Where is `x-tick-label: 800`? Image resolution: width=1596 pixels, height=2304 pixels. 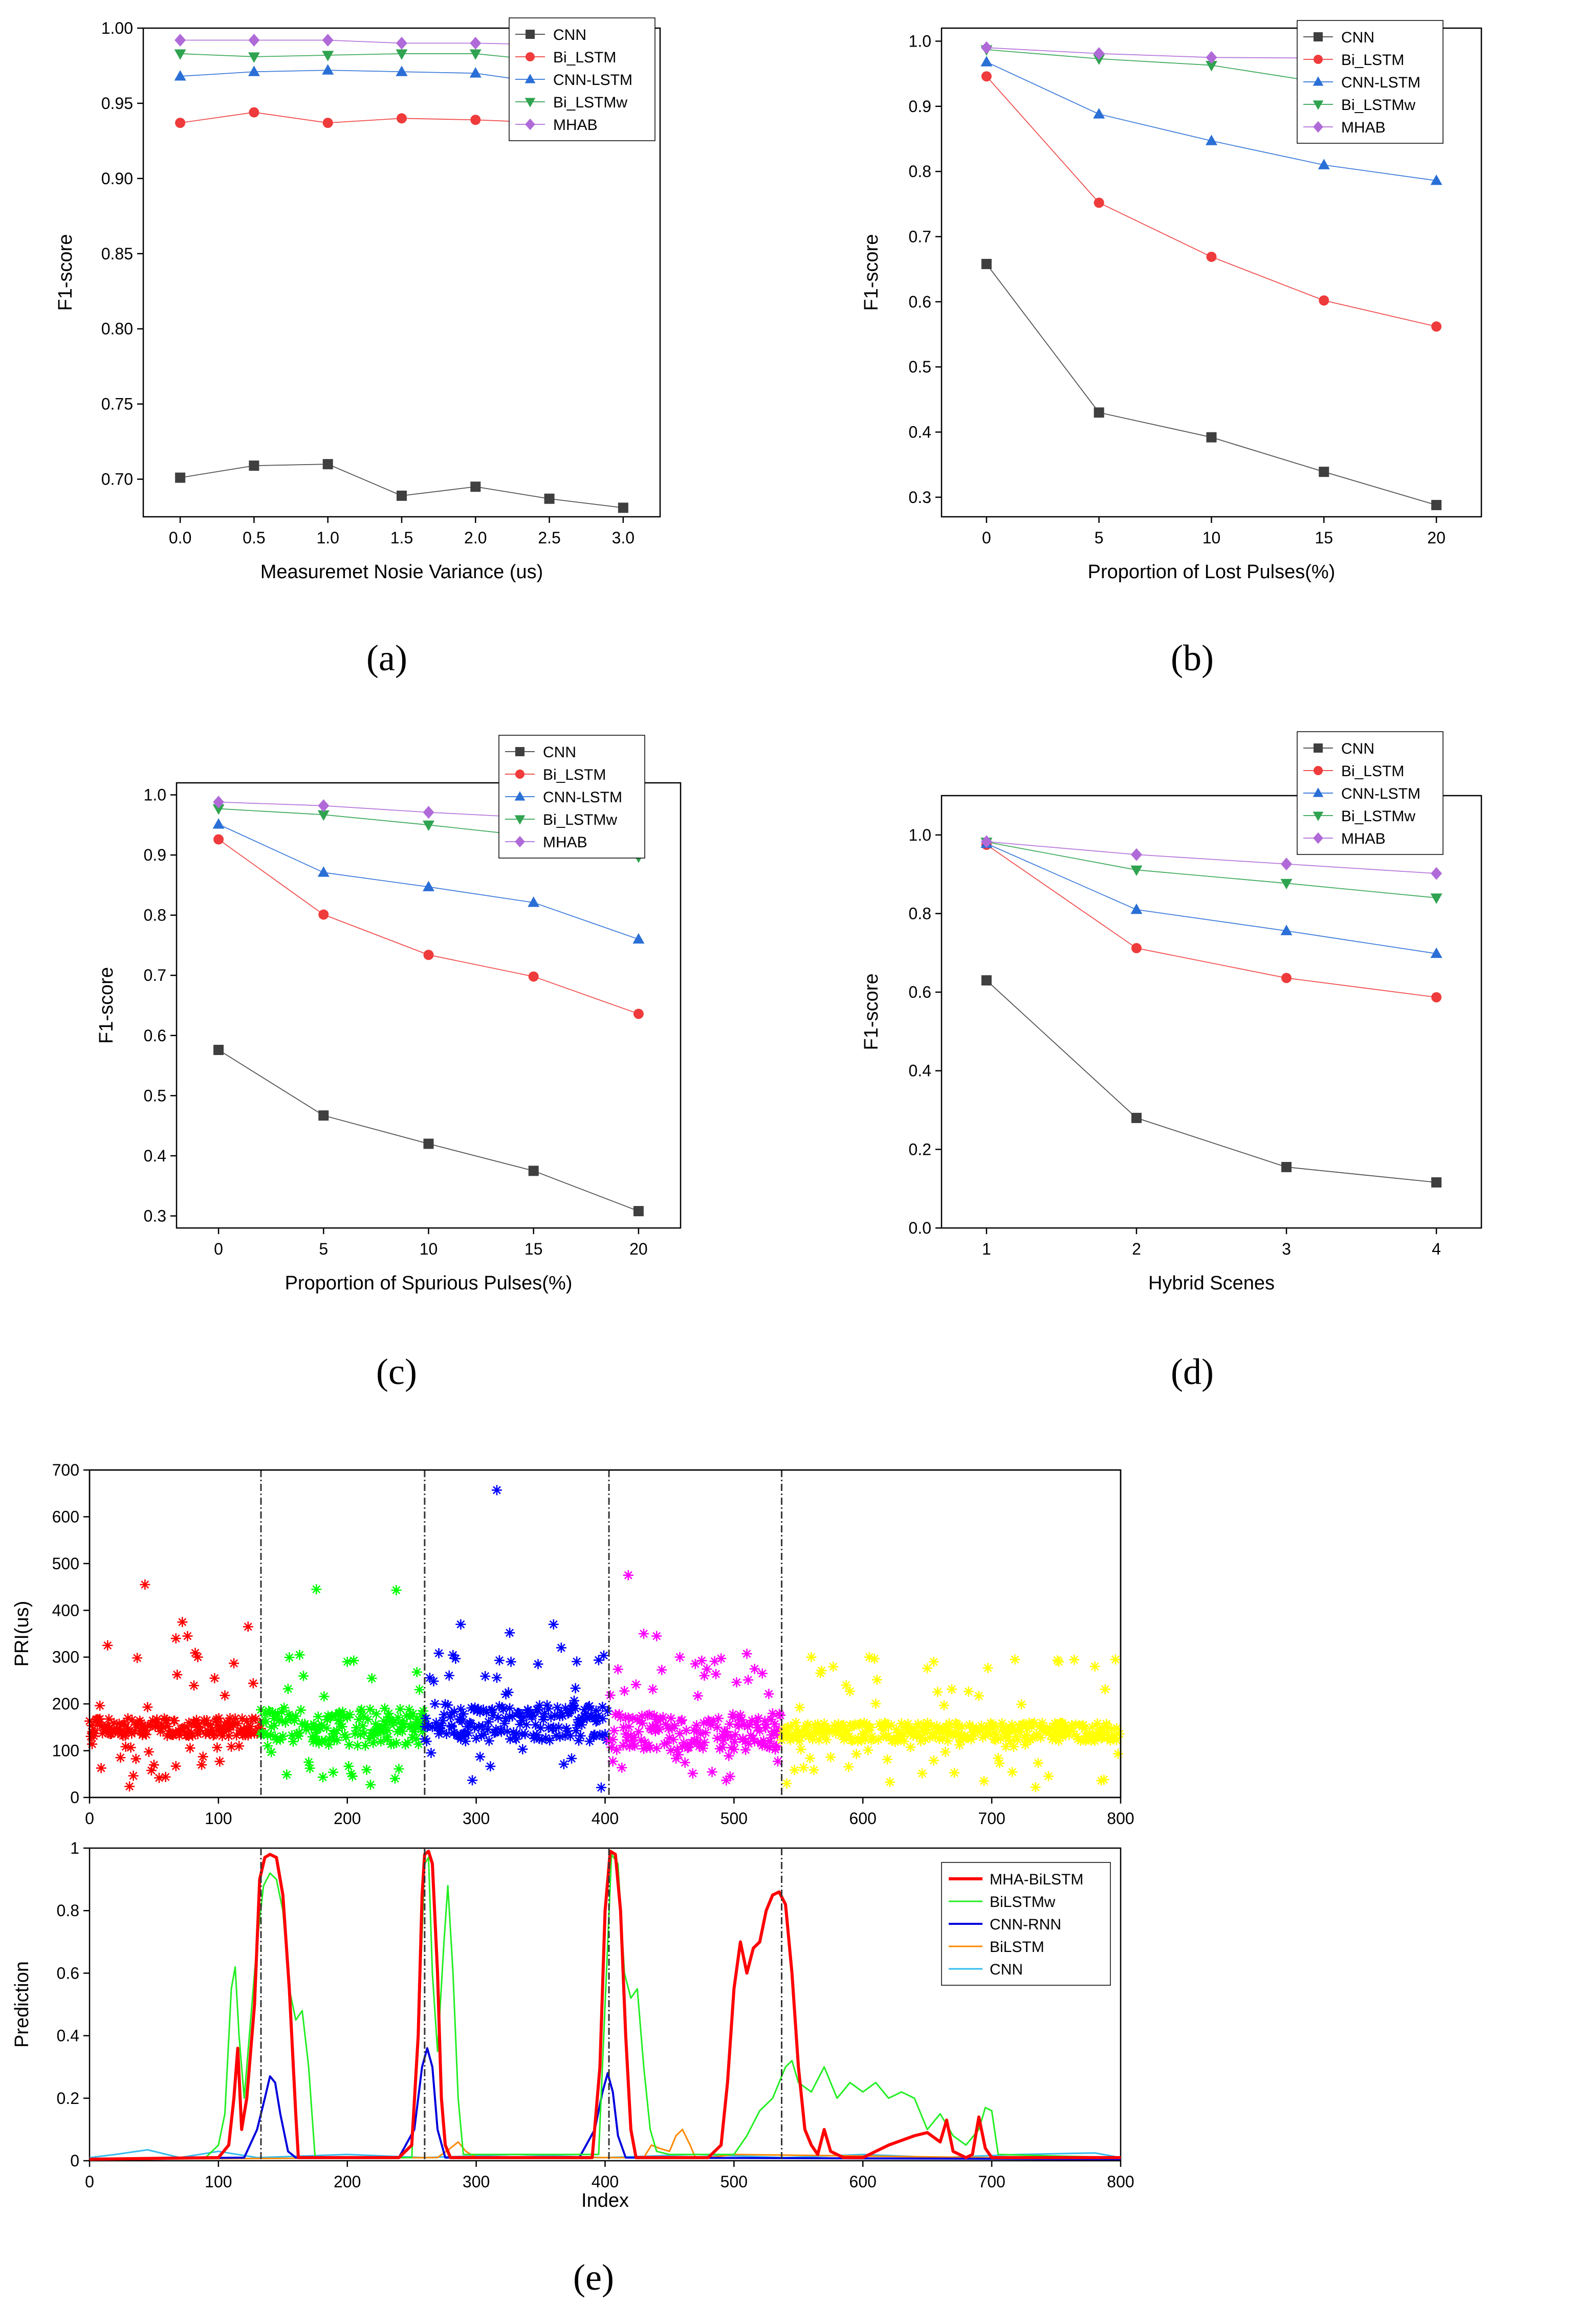 x-tick-label: 800 is located at coordinates (1120, 1818).